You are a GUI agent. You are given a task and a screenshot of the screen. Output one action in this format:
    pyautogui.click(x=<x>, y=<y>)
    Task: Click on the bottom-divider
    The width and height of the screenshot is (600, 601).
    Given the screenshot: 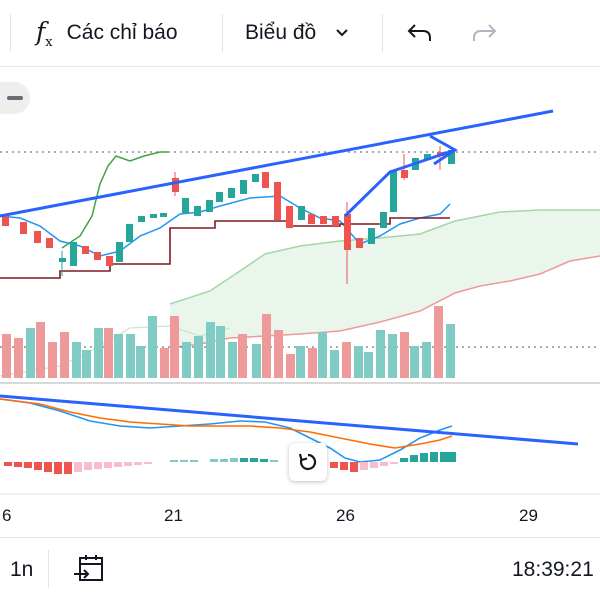 What is the action you would take?
    pyautogui.click(x=48, y=569)
    